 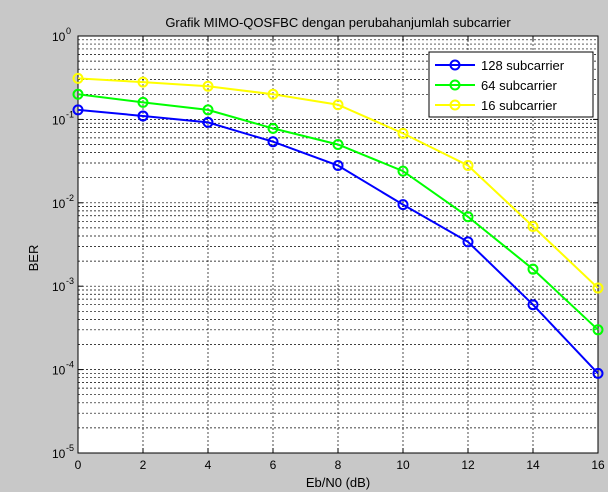 I want to click on y-tick-label: 10 0, so click(x=61, y=35).